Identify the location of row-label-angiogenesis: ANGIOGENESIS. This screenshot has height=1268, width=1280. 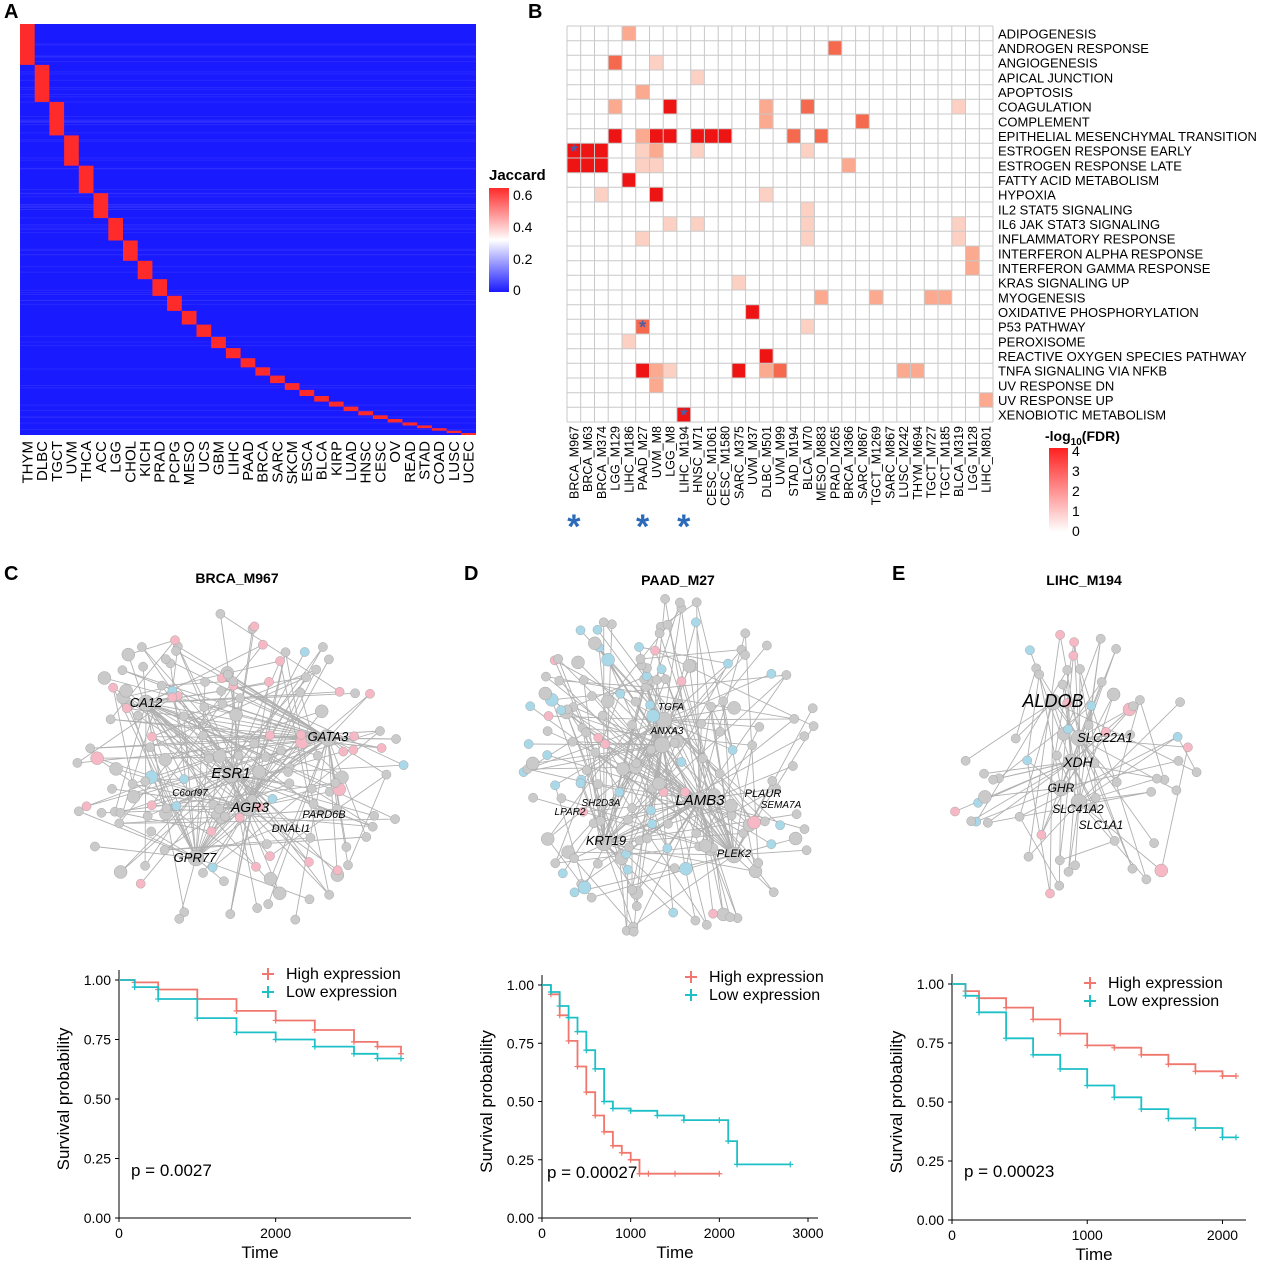
(1048, 63).